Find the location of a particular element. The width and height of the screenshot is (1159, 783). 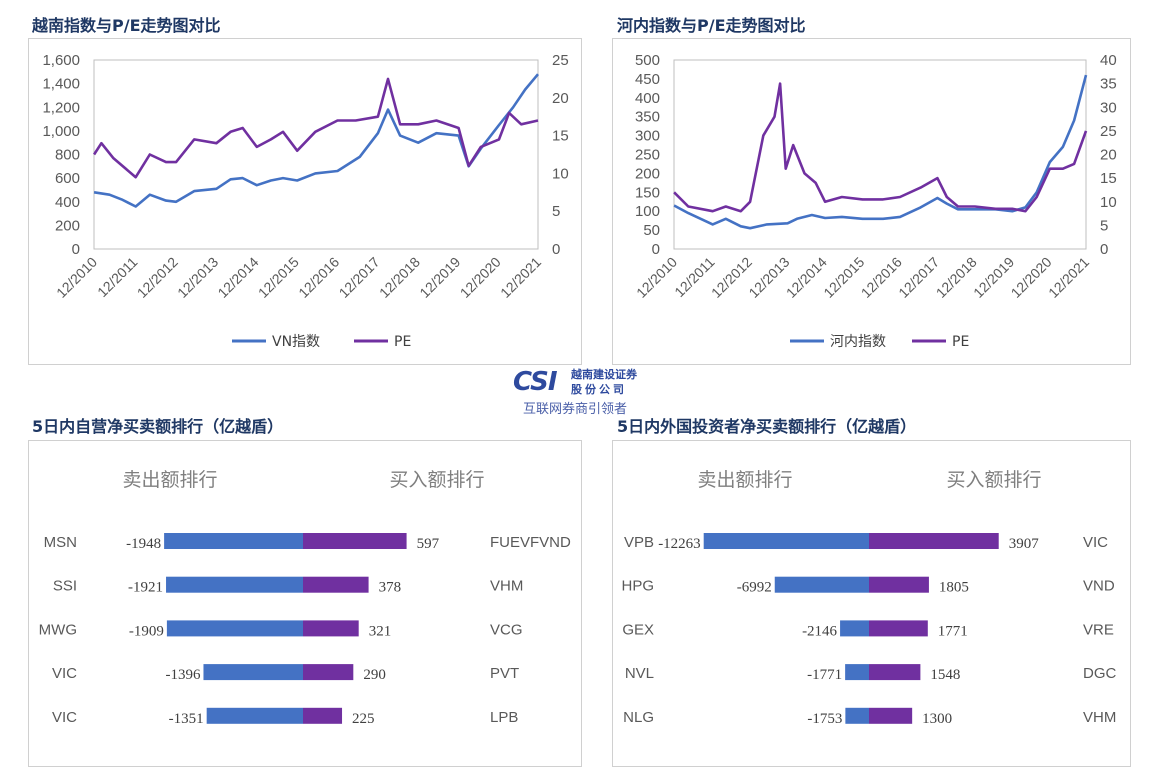

buy-value: 3907 is located at coordinates (1024, 544).